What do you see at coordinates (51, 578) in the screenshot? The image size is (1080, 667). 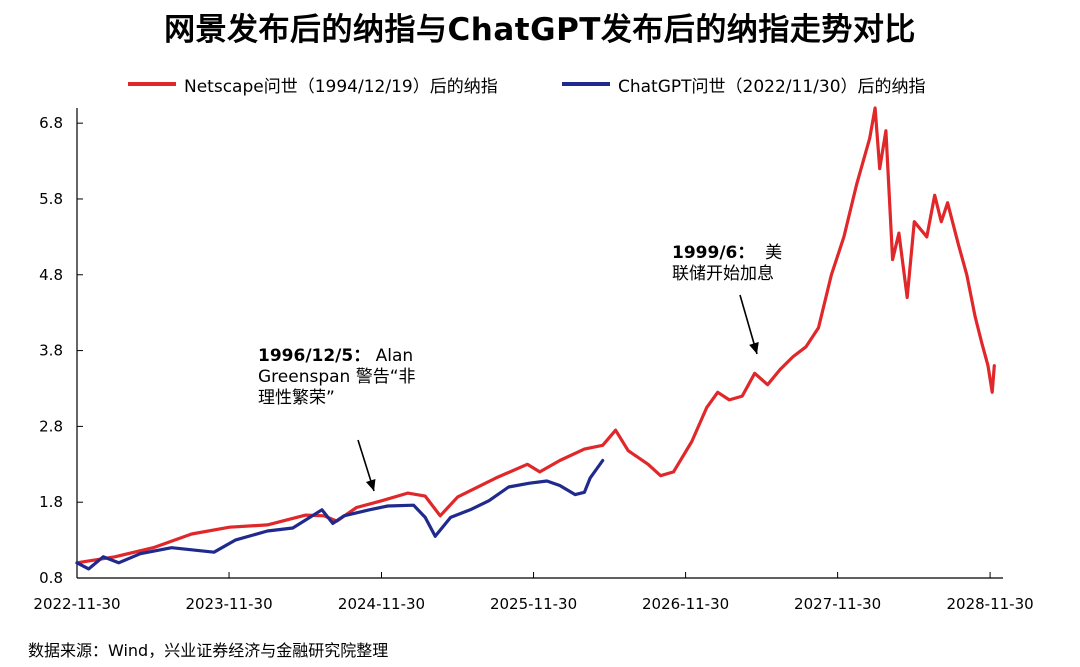 I see `y-tick-label: 0.8` at bounding box center [51, 578].